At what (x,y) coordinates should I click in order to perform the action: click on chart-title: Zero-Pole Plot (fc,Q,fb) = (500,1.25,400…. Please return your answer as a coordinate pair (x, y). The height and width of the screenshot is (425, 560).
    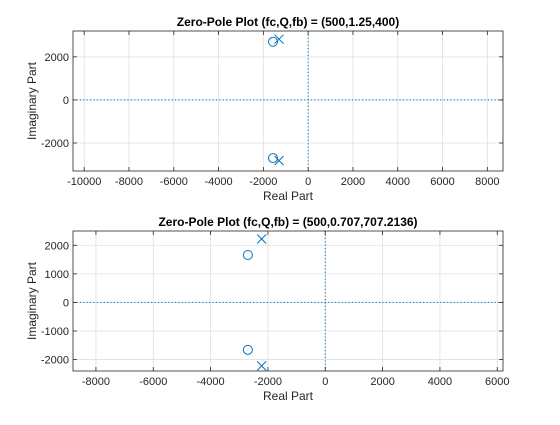
    Looking at the image, I should click on (288, 22).